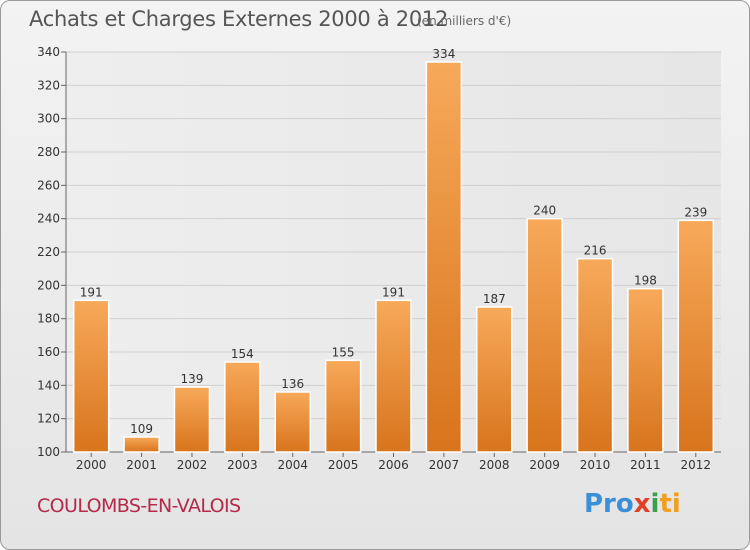 The image size is (750, 550). What do you see at coordinates (595, 465) in the screenshot?
I see `x-tick-label-2010: 2010` at bounding box center [595, 465].